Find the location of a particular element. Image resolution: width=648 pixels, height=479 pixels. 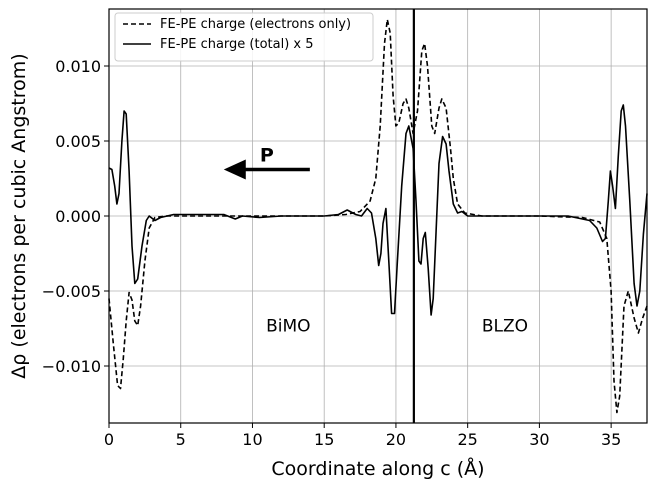

x-tick-label: 5 is located at coordinates (181, 439).